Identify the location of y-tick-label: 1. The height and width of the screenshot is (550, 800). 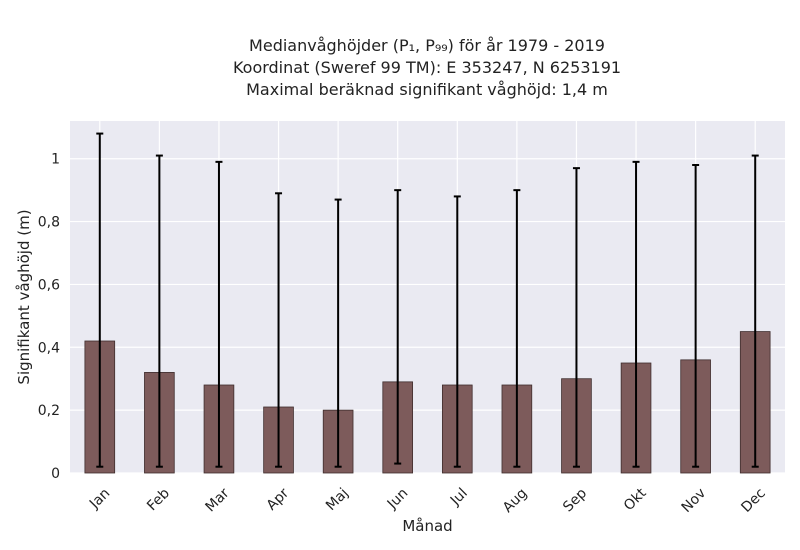
(55, 160).